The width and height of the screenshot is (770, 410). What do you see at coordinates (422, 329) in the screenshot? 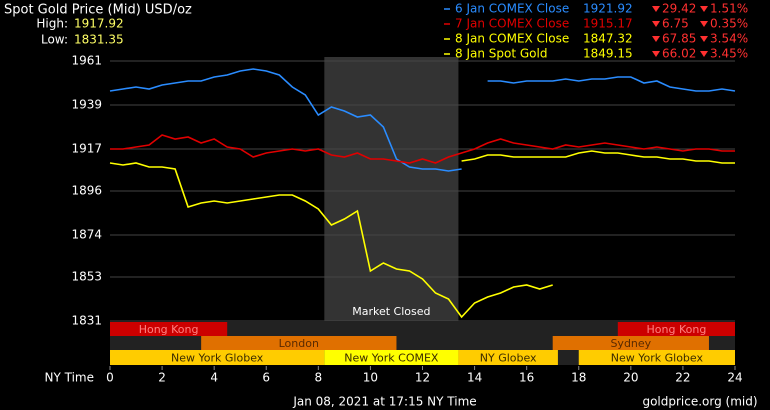
I see `session-row` at bounding box center [422, 329].